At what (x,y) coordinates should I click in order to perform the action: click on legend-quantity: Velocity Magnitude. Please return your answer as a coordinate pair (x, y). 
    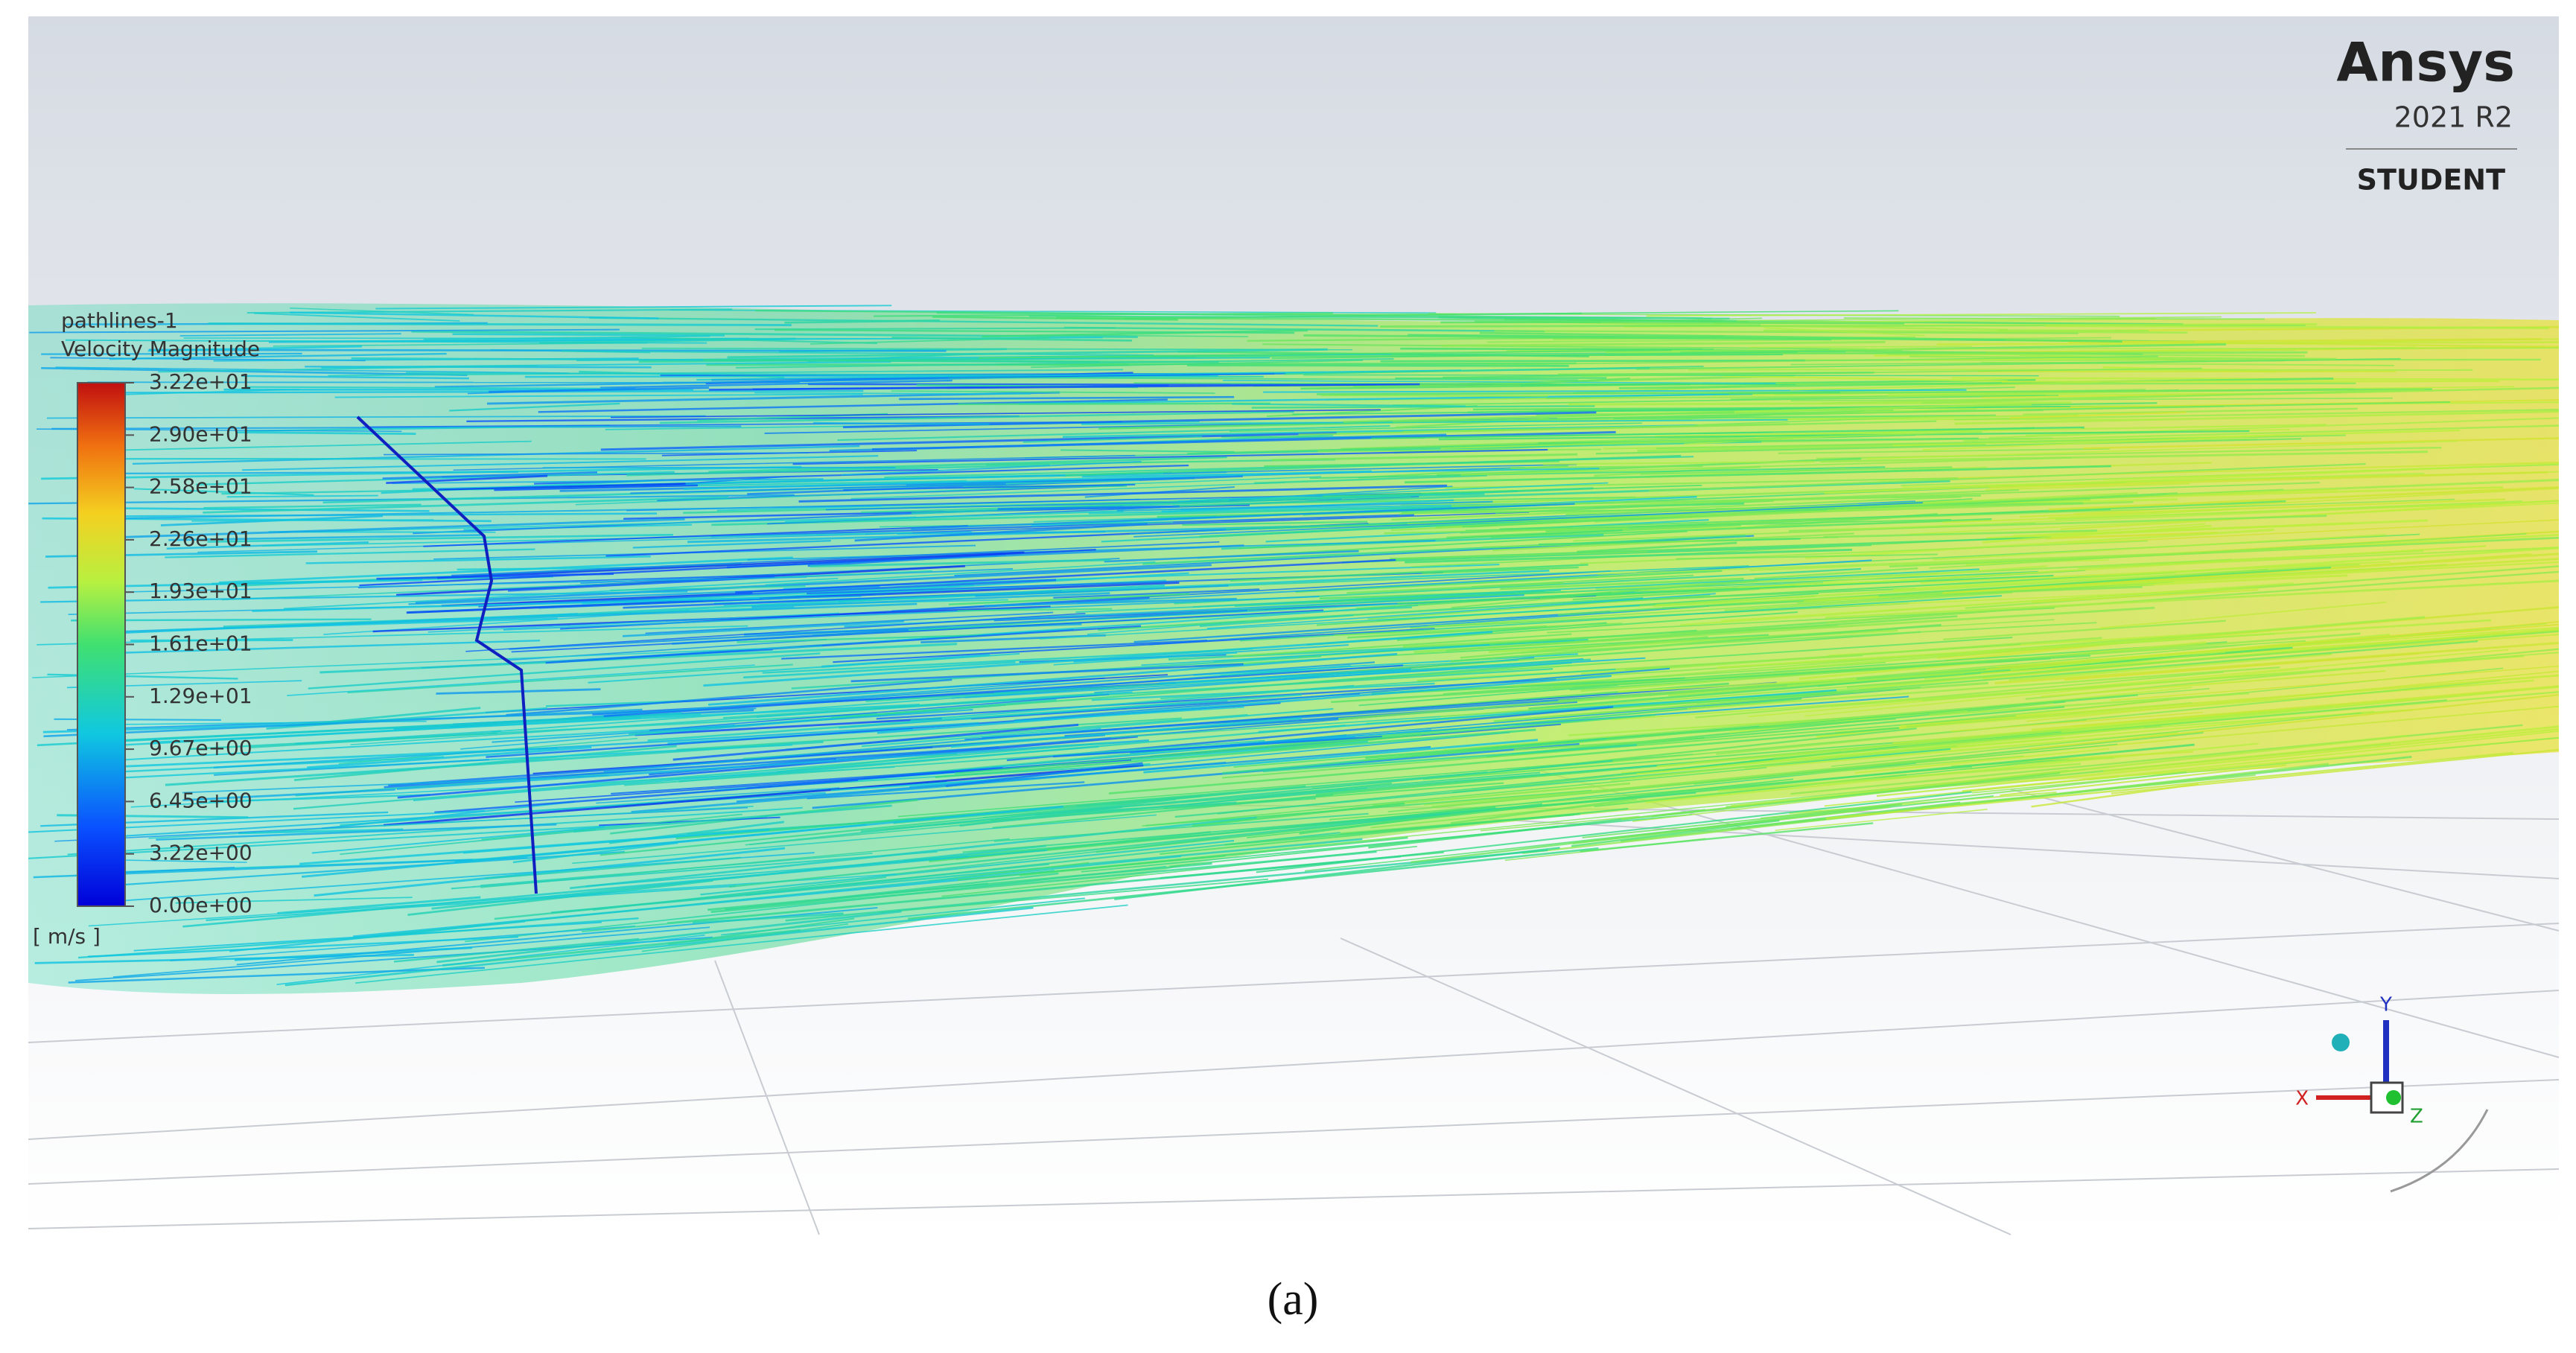
    Looking at the image, I should click on (160, 349).